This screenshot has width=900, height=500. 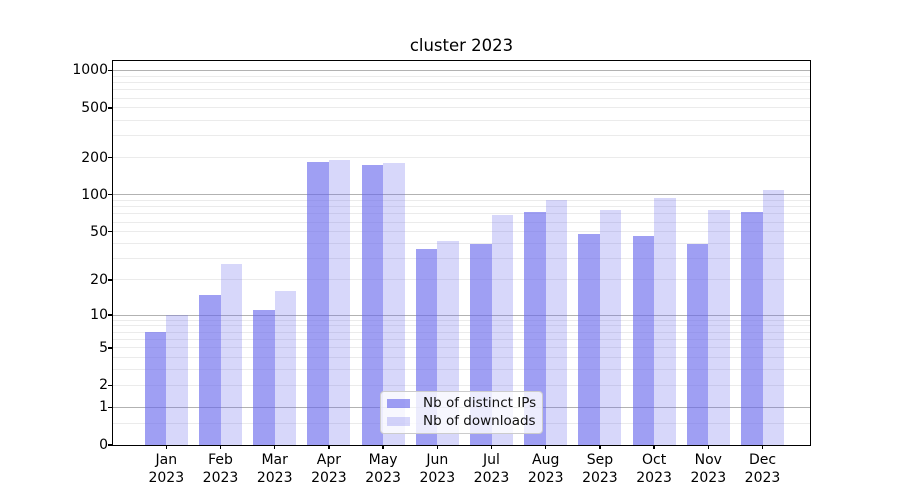 I want to click on legend-label-downloads: Nb of downloads, so click(x=479, y=421).